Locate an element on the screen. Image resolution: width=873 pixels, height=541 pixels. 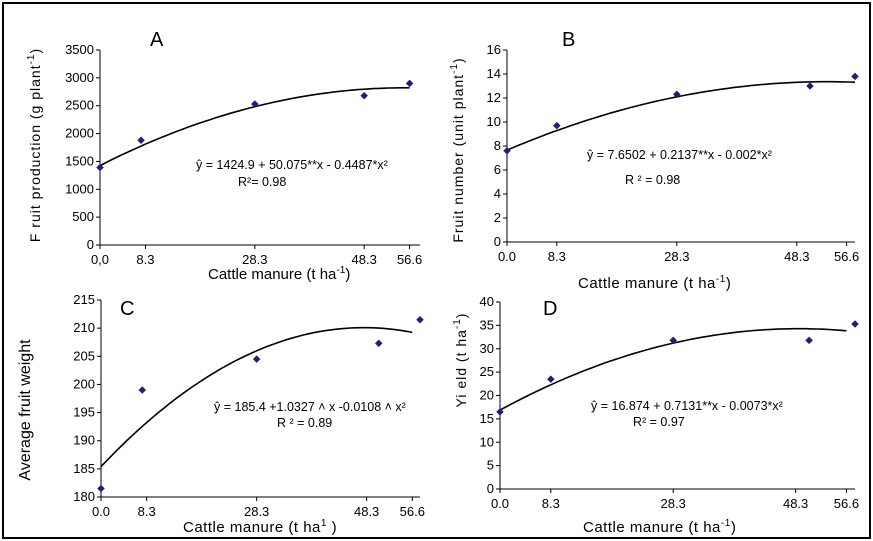
panel-a-y-tick-label: 1500 is located at coordinates (79, 160).